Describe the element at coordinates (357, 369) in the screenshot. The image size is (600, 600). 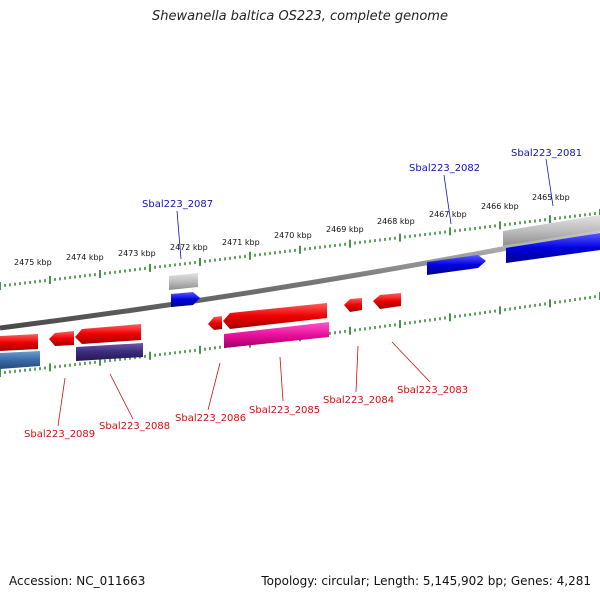
I see `leader-2084` at that location.